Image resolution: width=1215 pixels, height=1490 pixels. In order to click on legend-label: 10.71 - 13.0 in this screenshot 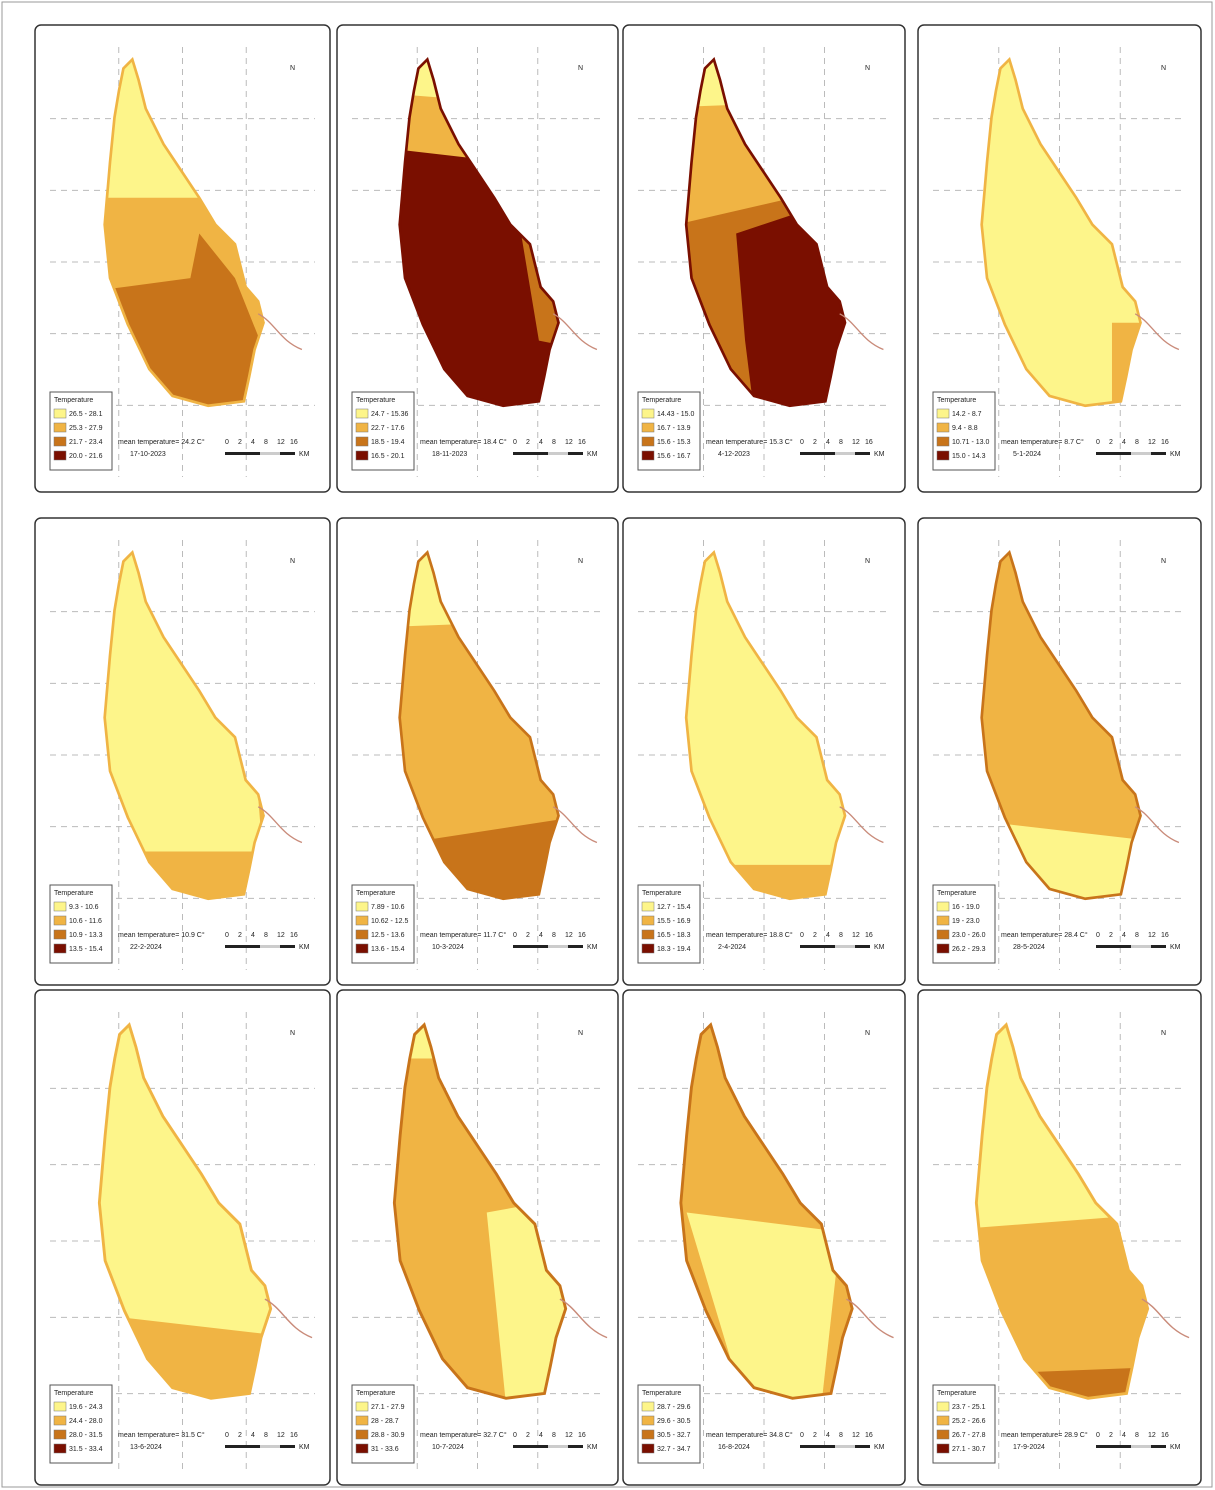, I will do `click(970, 442)`.